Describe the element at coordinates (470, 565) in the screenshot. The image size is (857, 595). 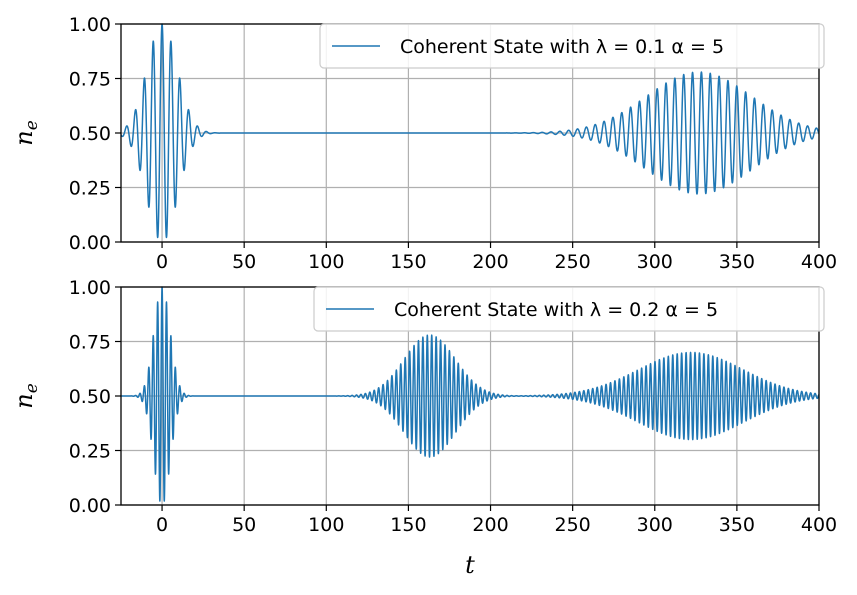
I see `x-axis-label: t` at that location.